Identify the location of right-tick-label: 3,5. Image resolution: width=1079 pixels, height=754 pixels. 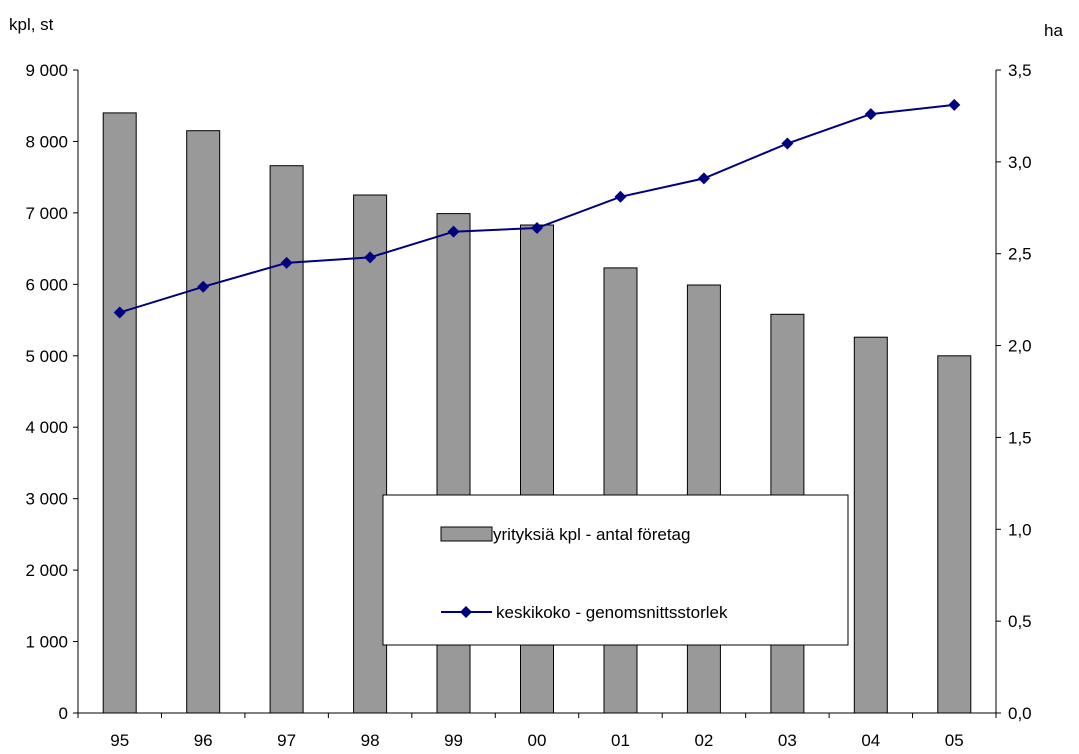
(1020, 70).